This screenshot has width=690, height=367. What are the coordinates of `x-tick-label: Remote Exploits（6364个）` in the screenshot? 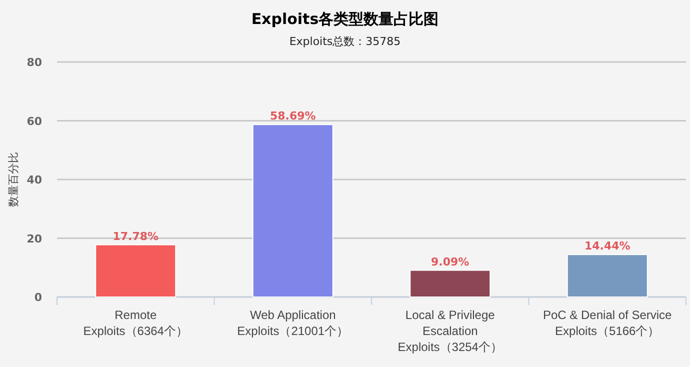 It's located at (135, 323).